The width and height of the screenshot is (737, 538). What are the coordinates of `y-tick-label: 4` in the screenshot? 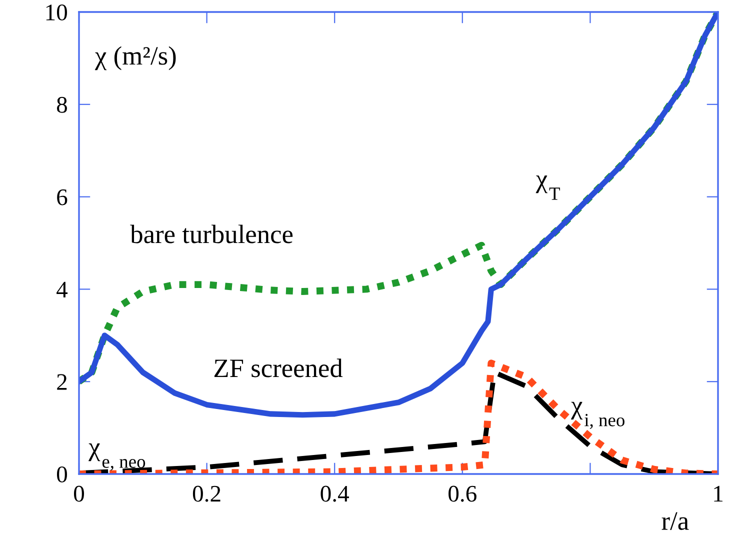 It's located at (62, 290).